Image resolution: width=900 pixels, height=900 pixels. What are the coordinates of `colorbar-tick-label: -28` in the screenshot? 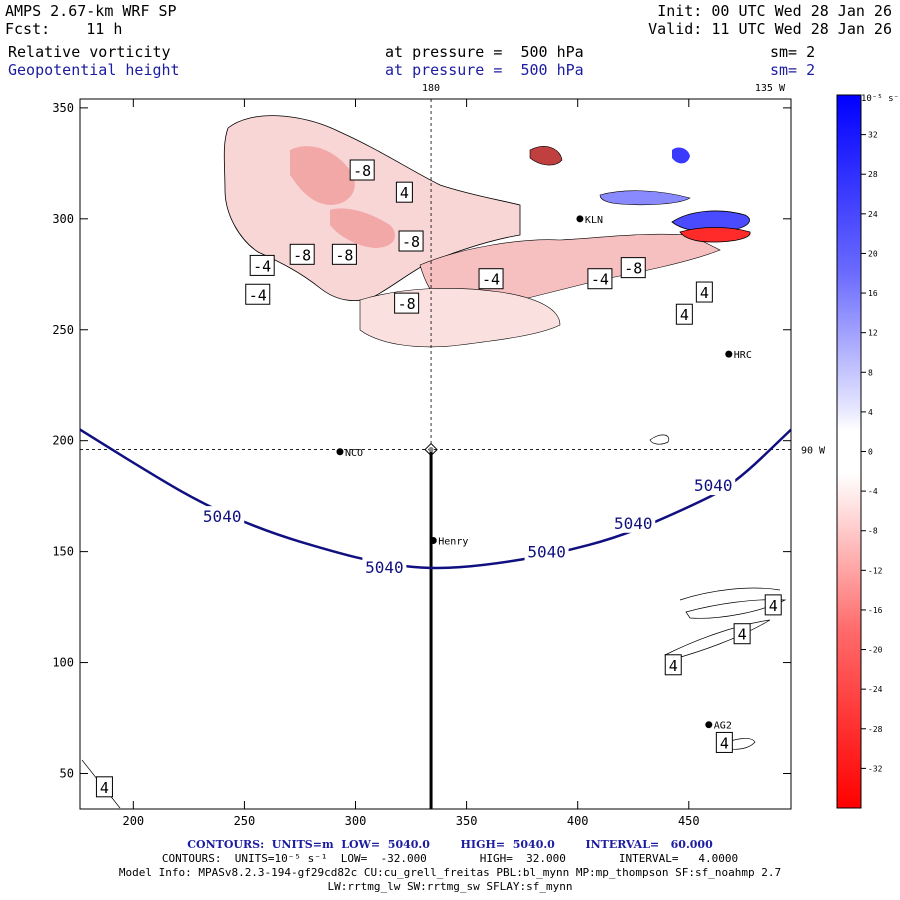 It's located at (875, 729).